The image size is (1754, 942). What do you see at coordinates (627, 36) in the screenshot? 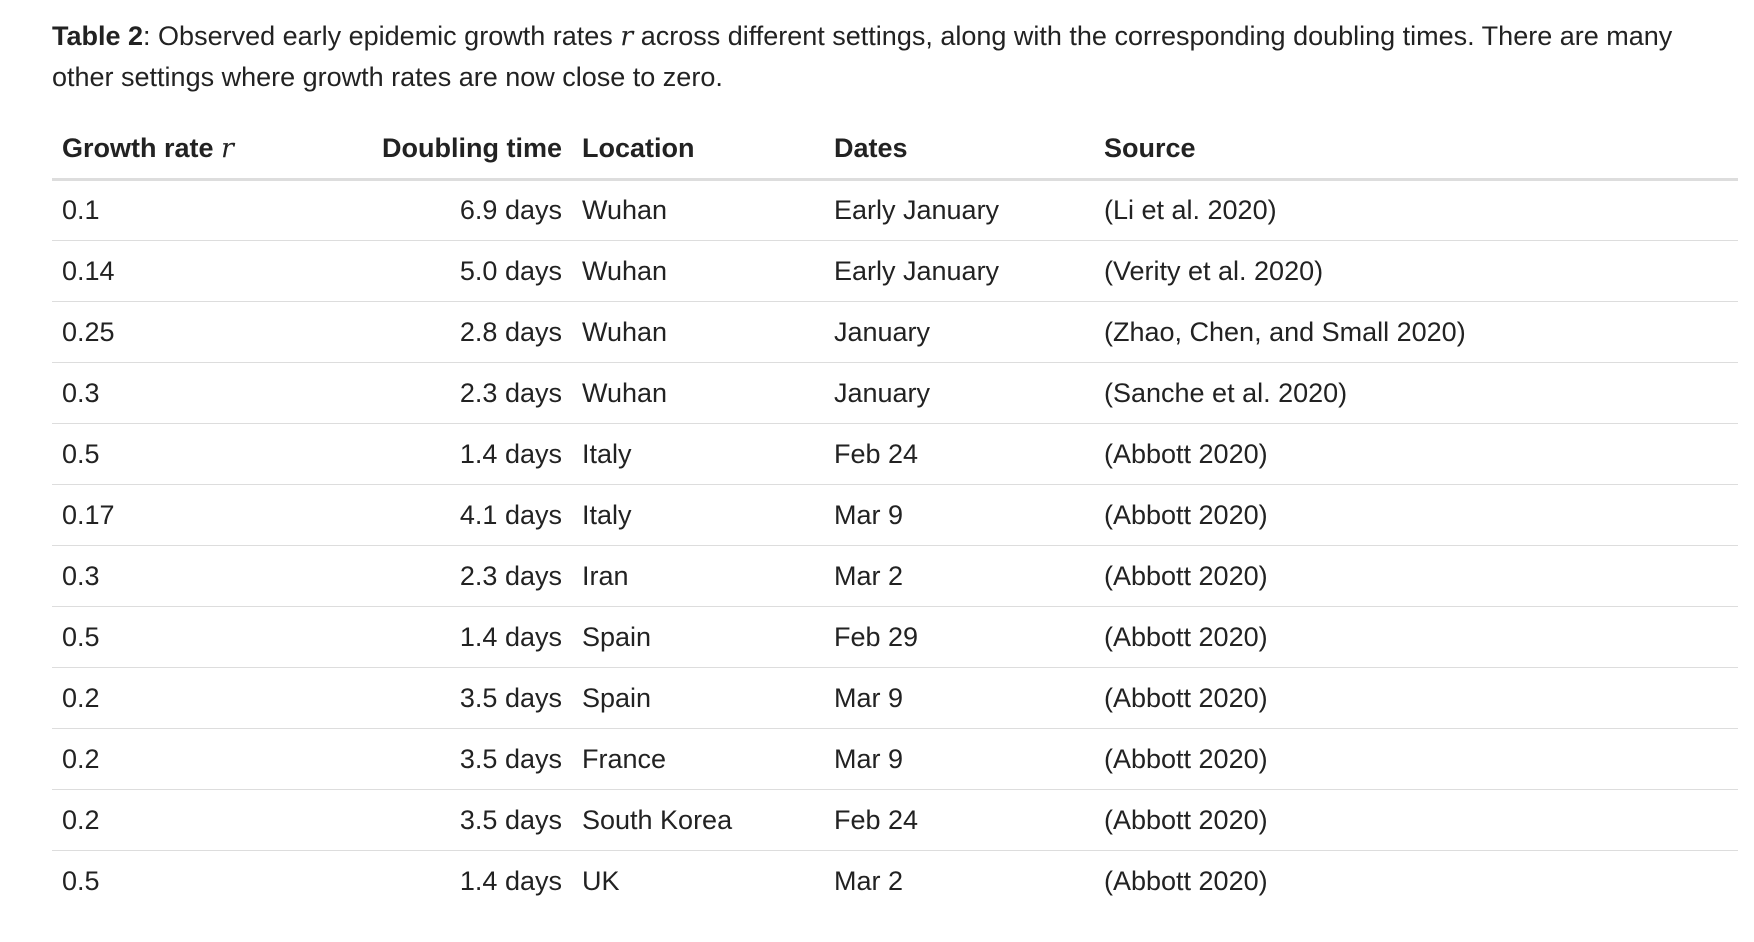
I see `table-caption-variable: r` at bounding box center [627, 36].